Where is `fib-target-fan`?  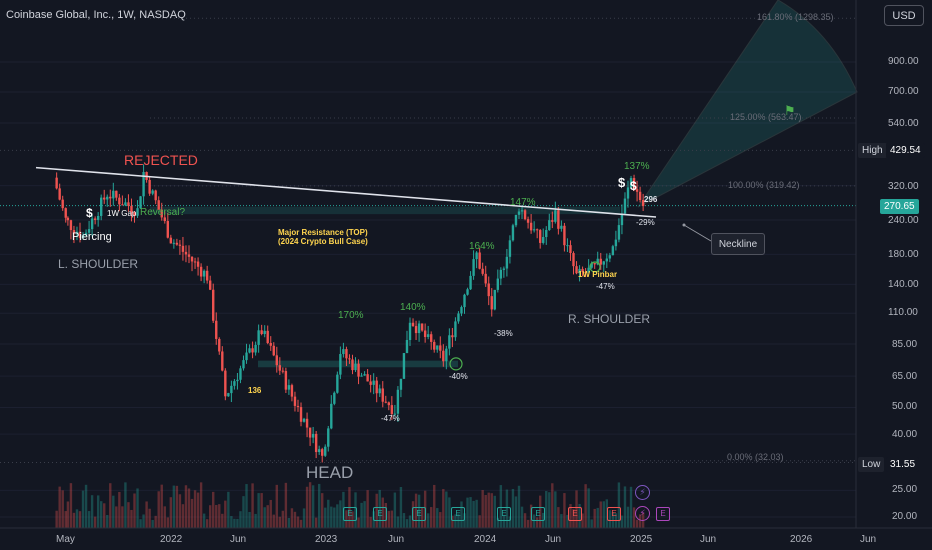 fib-target-fan is located at coordinates (747, 104).